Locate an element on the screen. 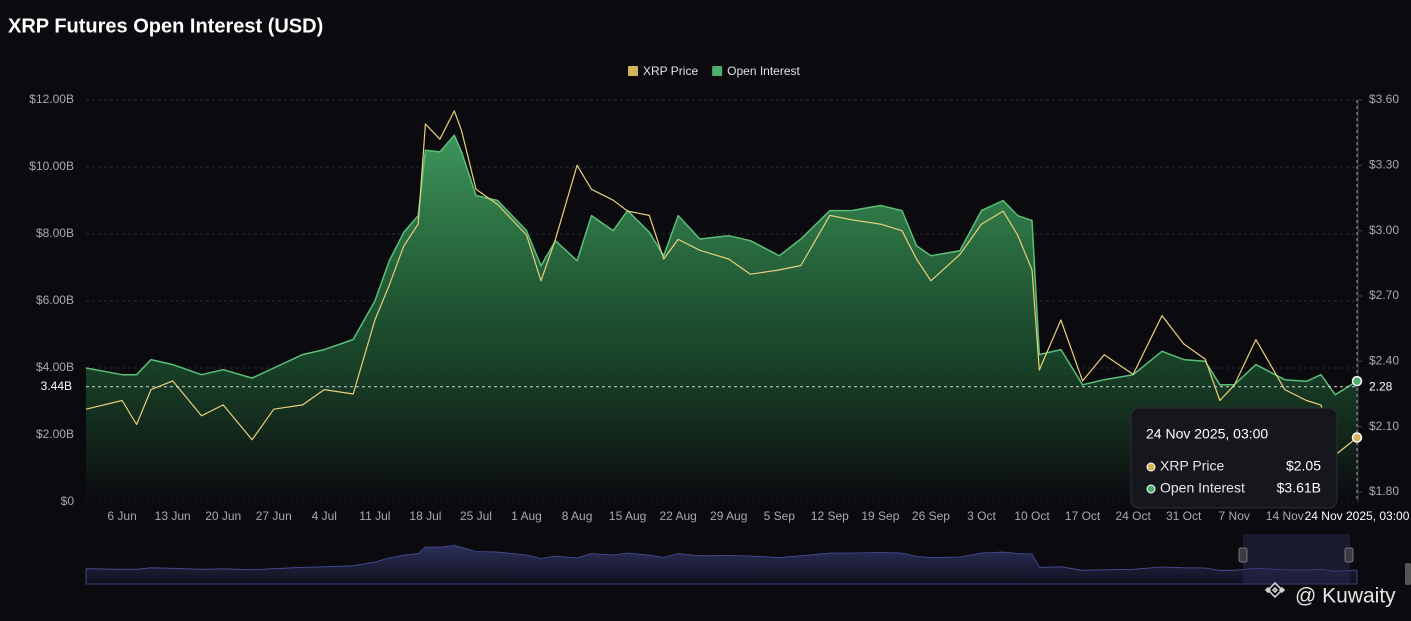 The image size is (1411, 621). tooltip-box is located at coordinates (1234, 458).